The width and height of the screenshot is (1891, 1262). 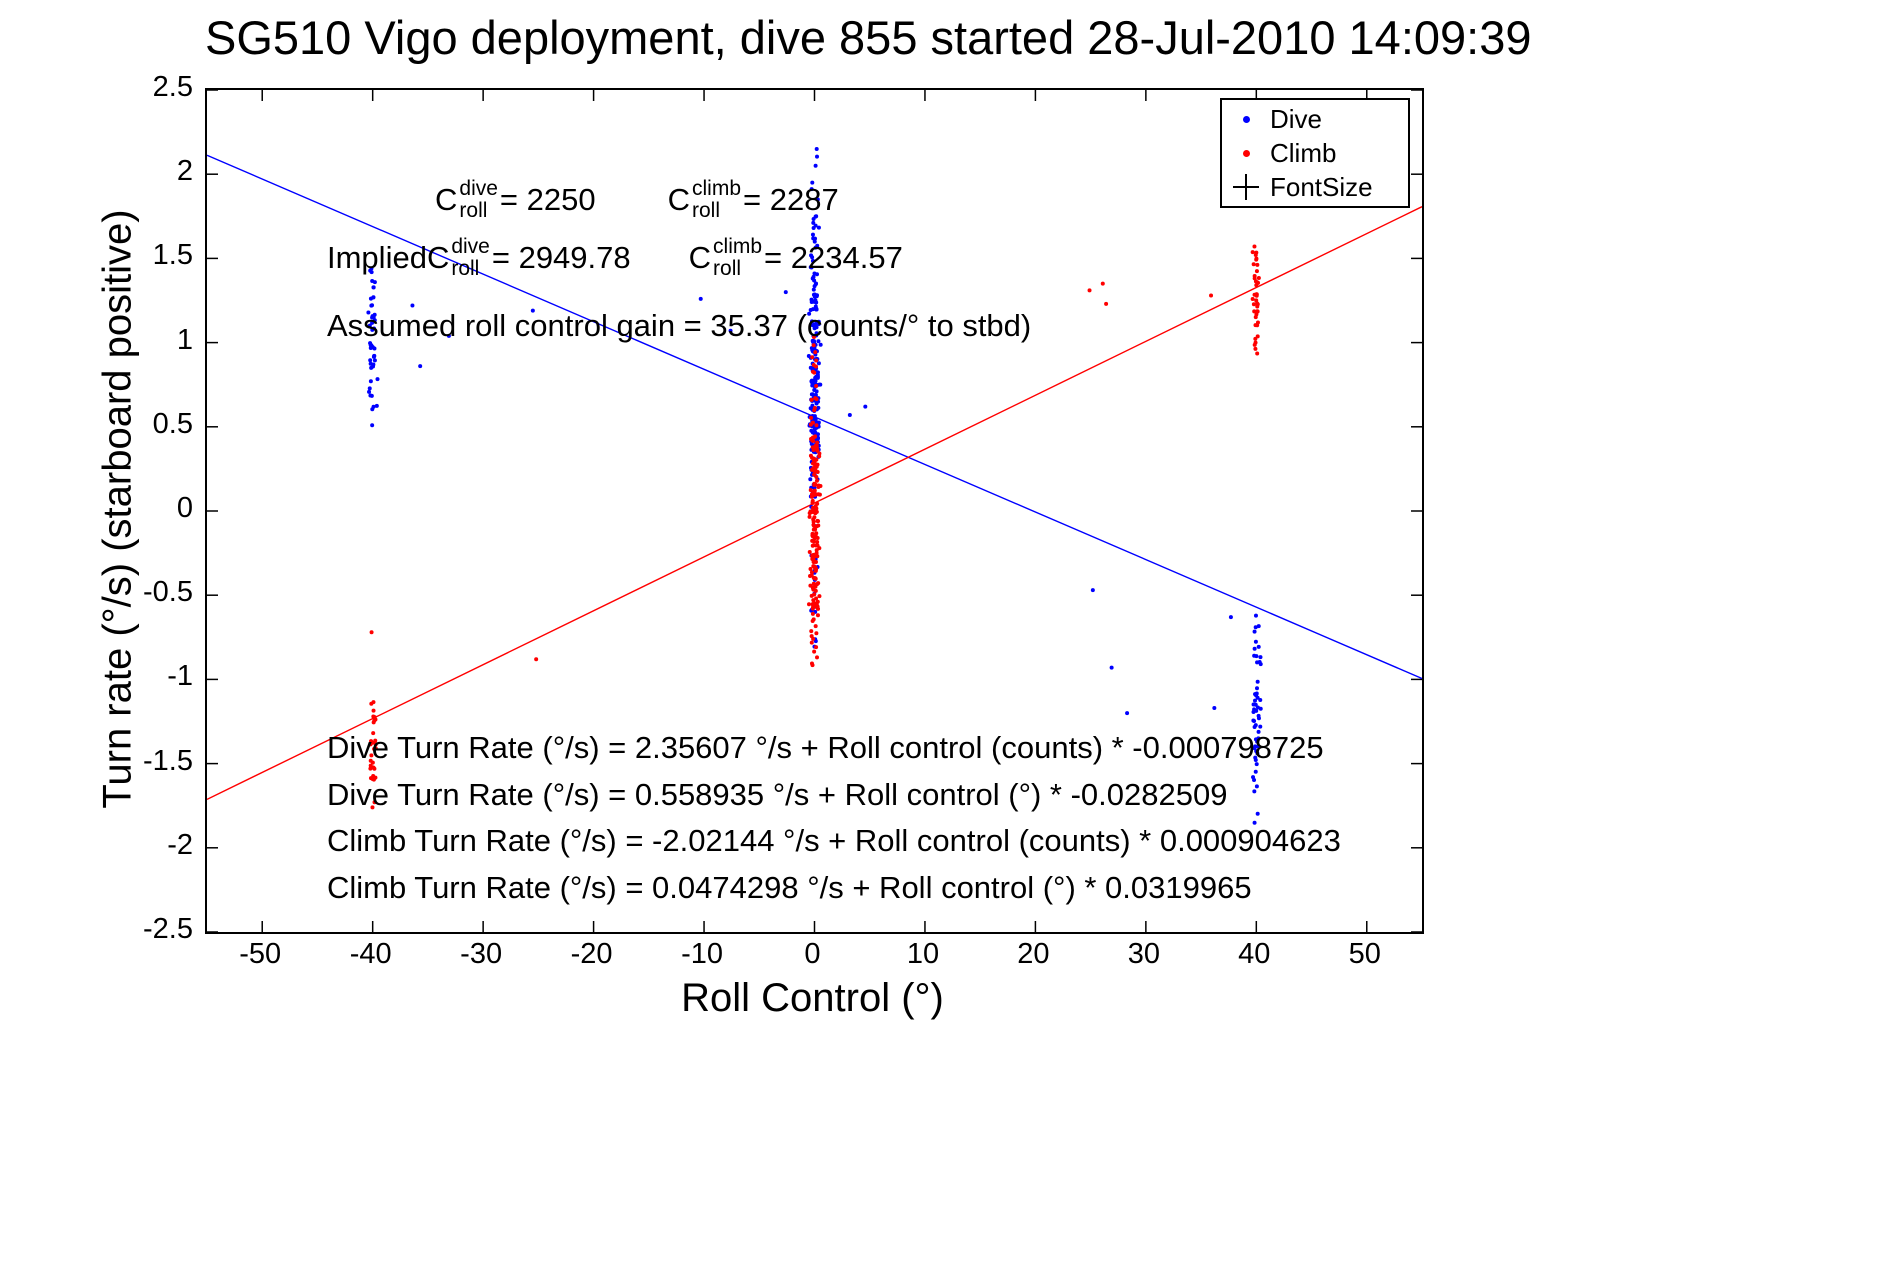 What do you see at coordinates (923, 954) in the screenshot?
I see `x-tick-label: 10` at bounding box center [923, 954].